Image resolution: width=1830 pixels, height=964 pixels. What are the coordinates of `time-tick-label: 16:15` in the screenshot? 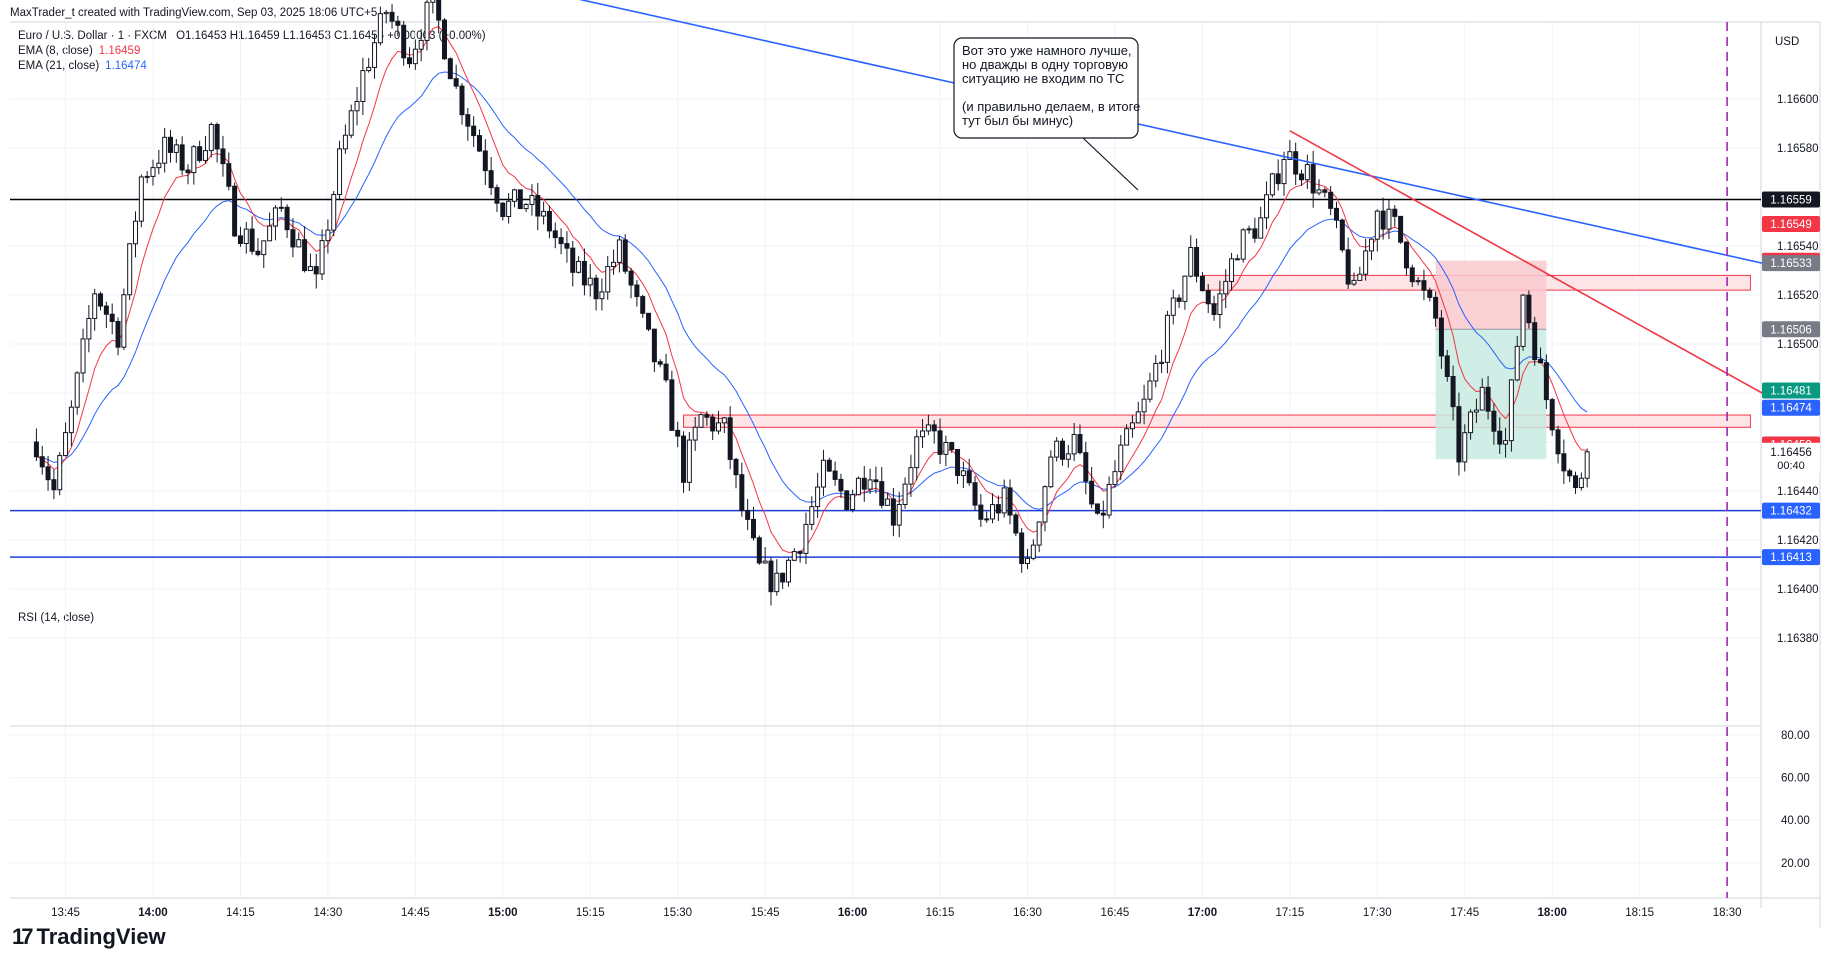 It's located at (940, 913).